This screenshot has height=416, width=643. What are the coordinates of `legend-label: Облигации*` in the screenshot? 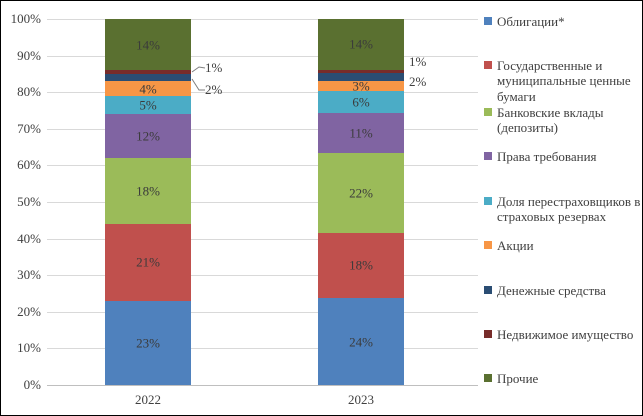 It's located at (531, 21).